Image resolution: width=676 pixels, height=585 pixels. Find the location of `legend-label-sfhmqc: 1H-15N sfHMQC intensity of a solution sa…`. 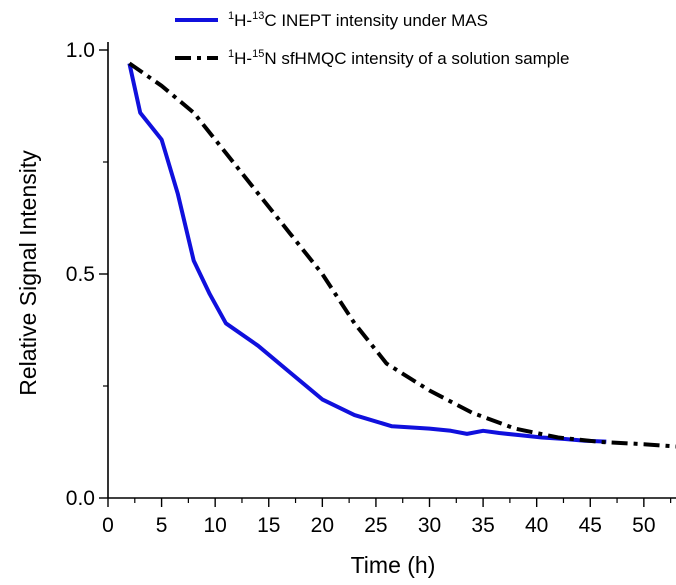

legend-label-sfhmqc: 1H-15N sfHMQC intensity of a solution sa… is located at coordinates (399, 58).